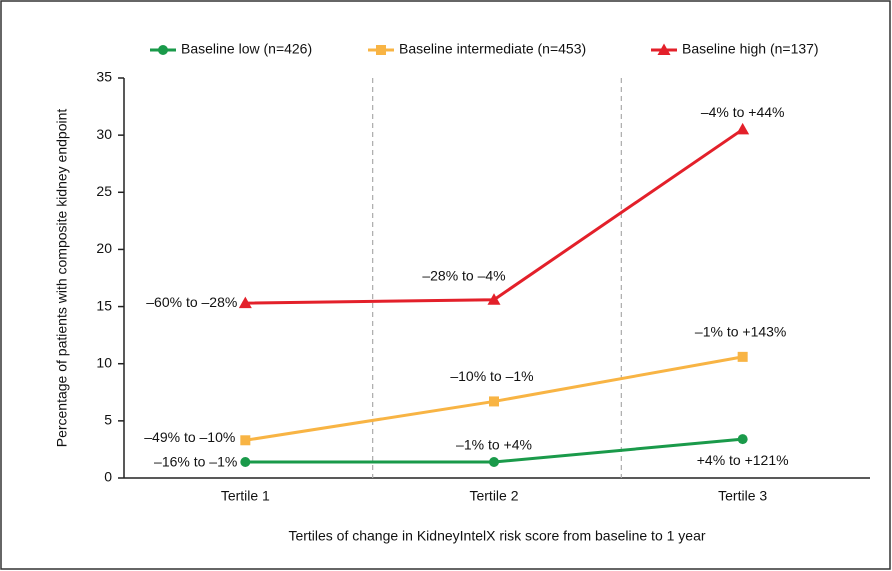  Describe the element at coordinates (740, 332) in the screenshot. I see `point-annotation: –1% to +143%` at that location.